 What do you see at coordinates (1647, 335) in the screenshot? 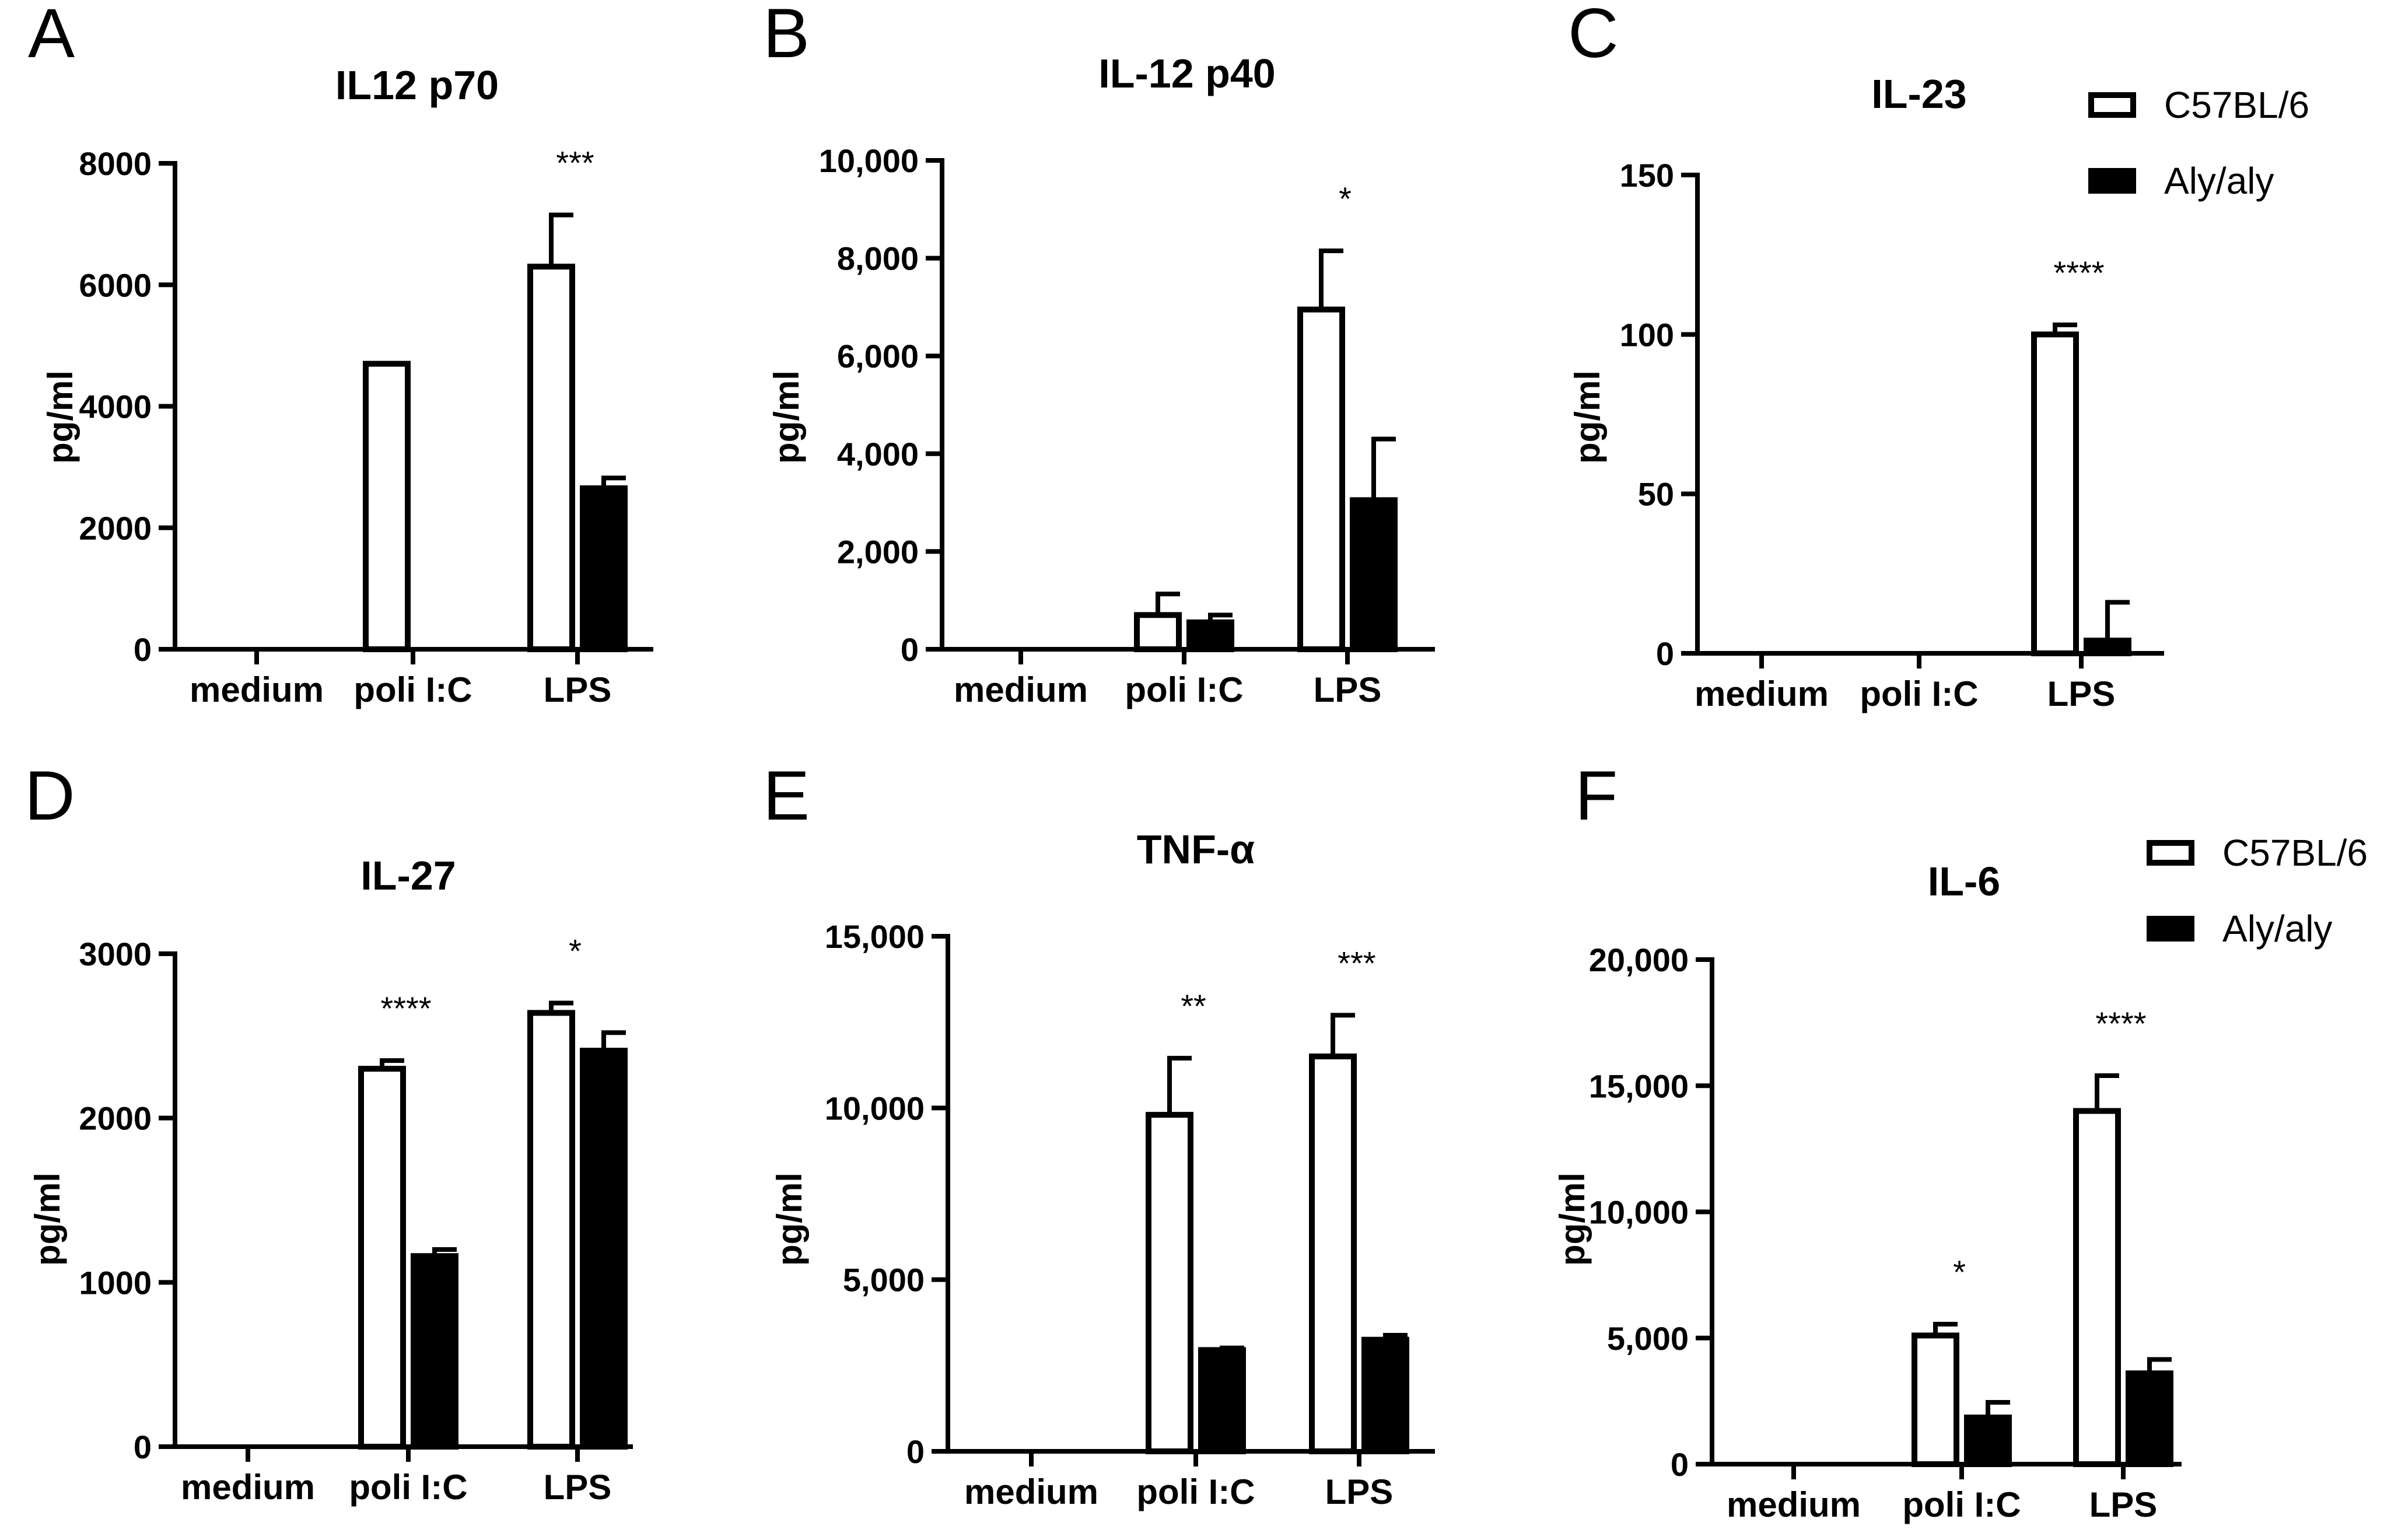
I see `y-tick-label: 100` at bounding box center [1647, 335].